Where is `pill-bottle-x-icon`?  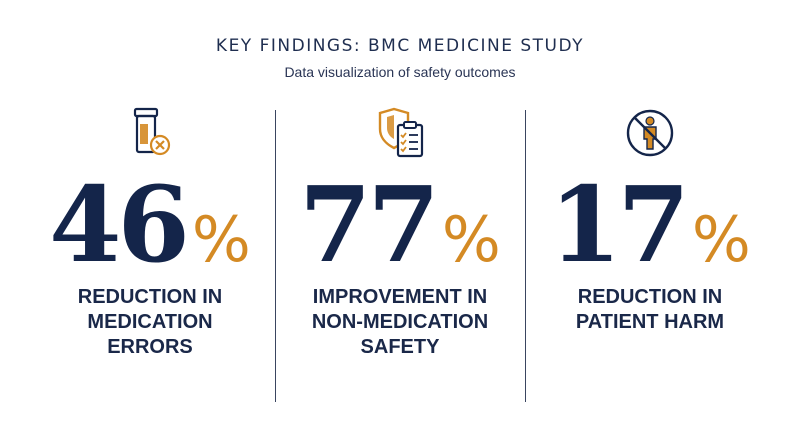 pill-bottle-x-icon is located at coordinates (152, 131).